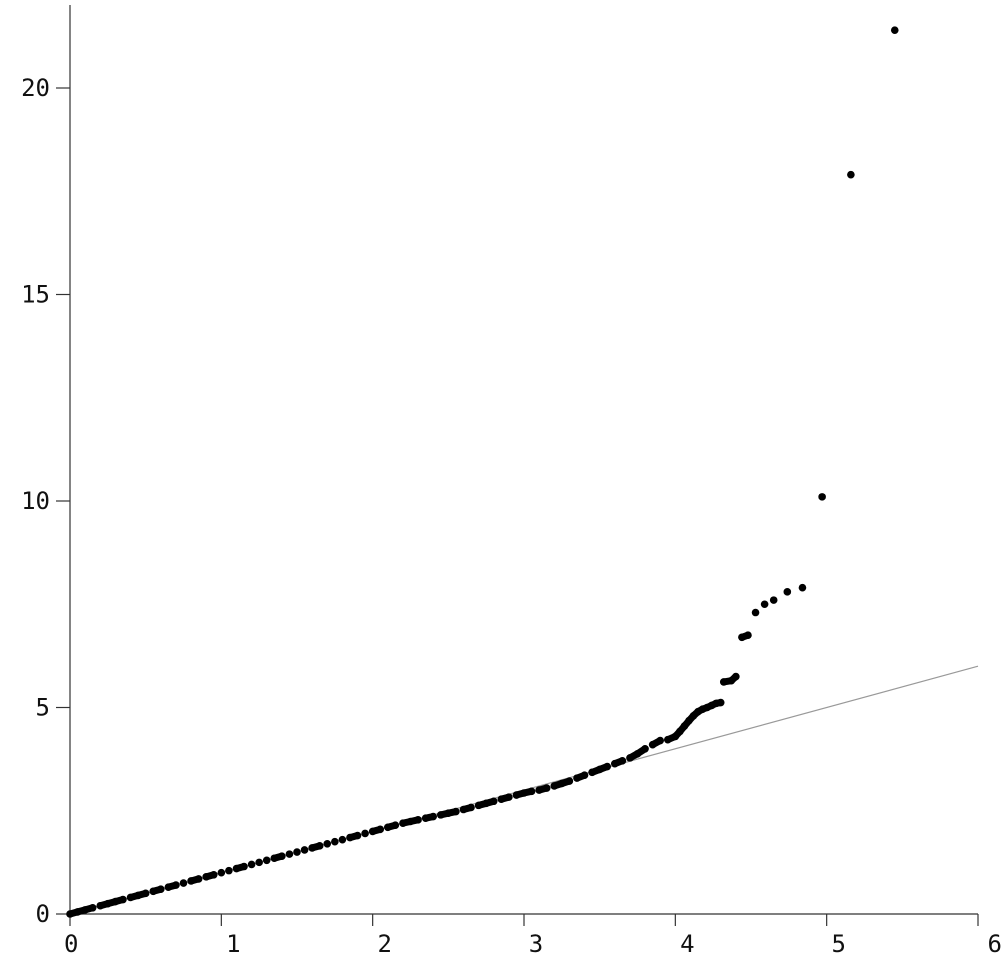 The image size is (1006, 971). What do you see at coordinates (687, 944) in the screenshot?
I see `x-tick-label: 4` at bounding box center [687, 944].